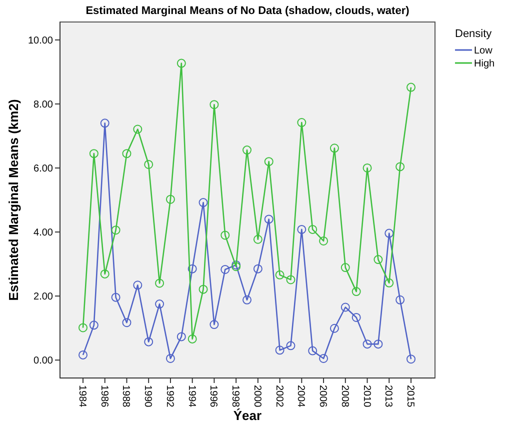 The width and height of the screenshot is (527, 429). What do you see at coordinates (388, 396) in the screenshot?
I see `x-tick-label: 2013` at bounding box center [388, 396].